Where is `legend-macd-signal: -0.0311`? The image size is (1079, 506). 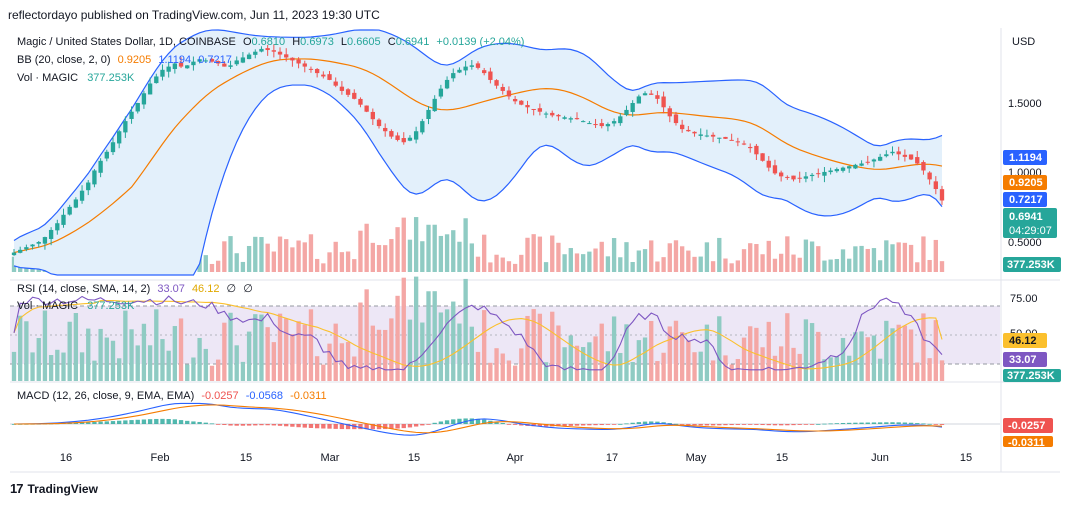
legend-macd-signal: -0.0311 is located at coordinates (308, 396).